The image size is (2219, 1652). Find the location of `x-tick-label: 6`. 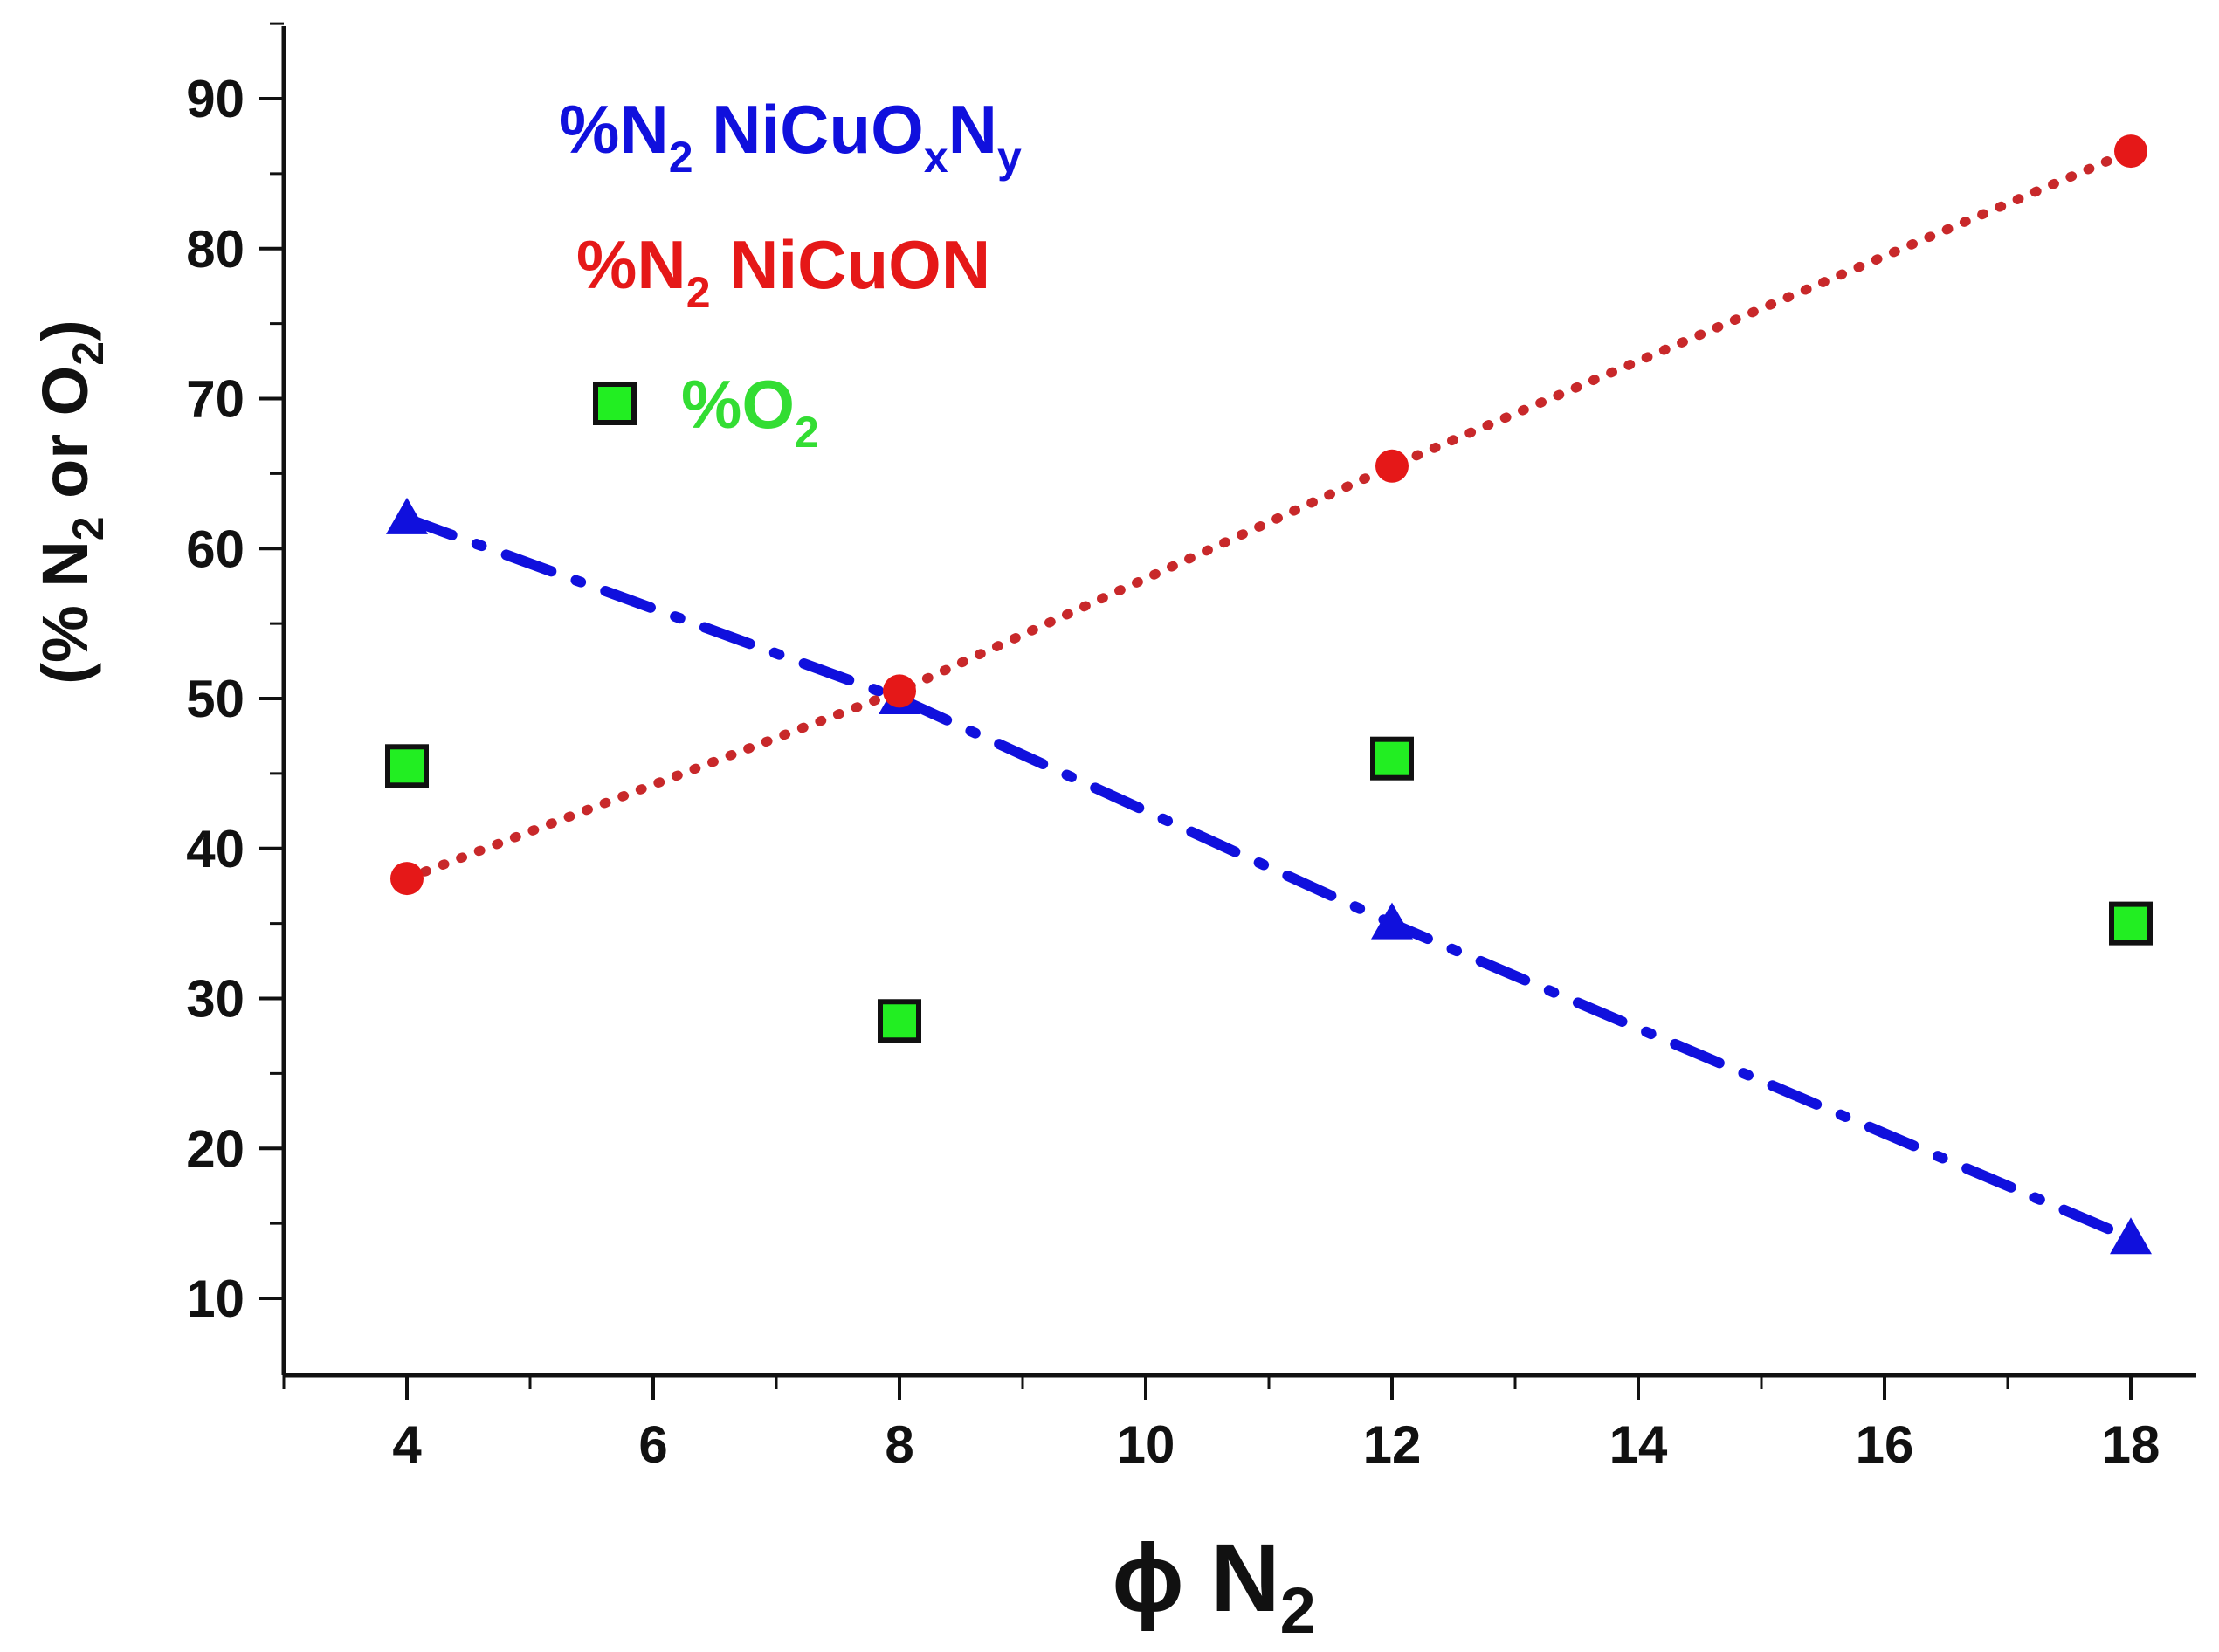

x-tick-label: 6 is located at coordinates (652, 1444).